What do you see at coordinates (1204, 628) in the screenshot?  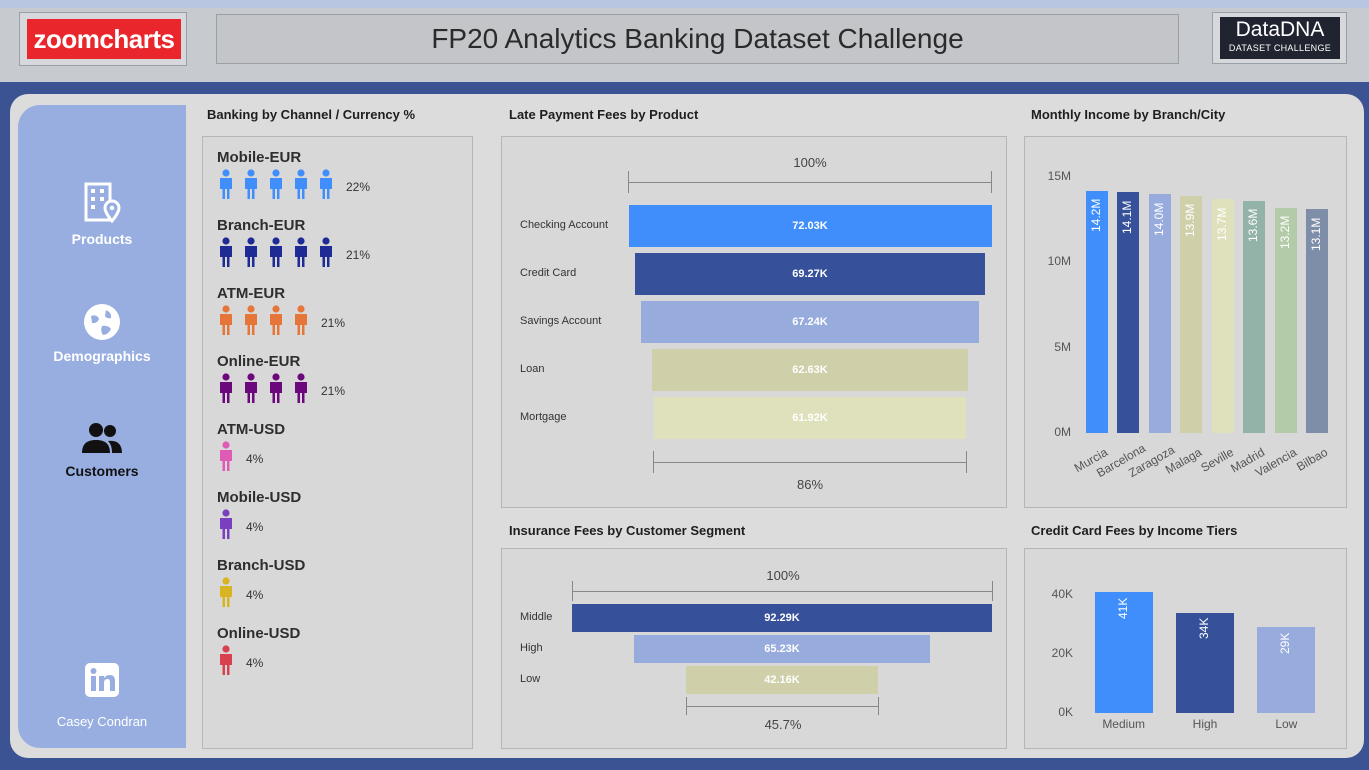 I see `cc-fees-value-label: 34K` at bounding box center [1204, 628].